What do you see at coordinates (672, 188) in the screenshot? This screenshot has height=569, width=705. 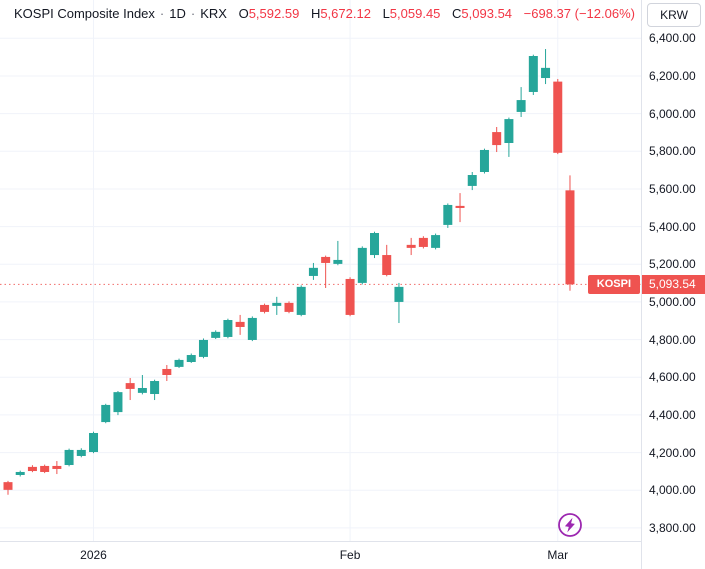 I see `price-tick-label: 5,600.00` at bounding box center [672, 188].